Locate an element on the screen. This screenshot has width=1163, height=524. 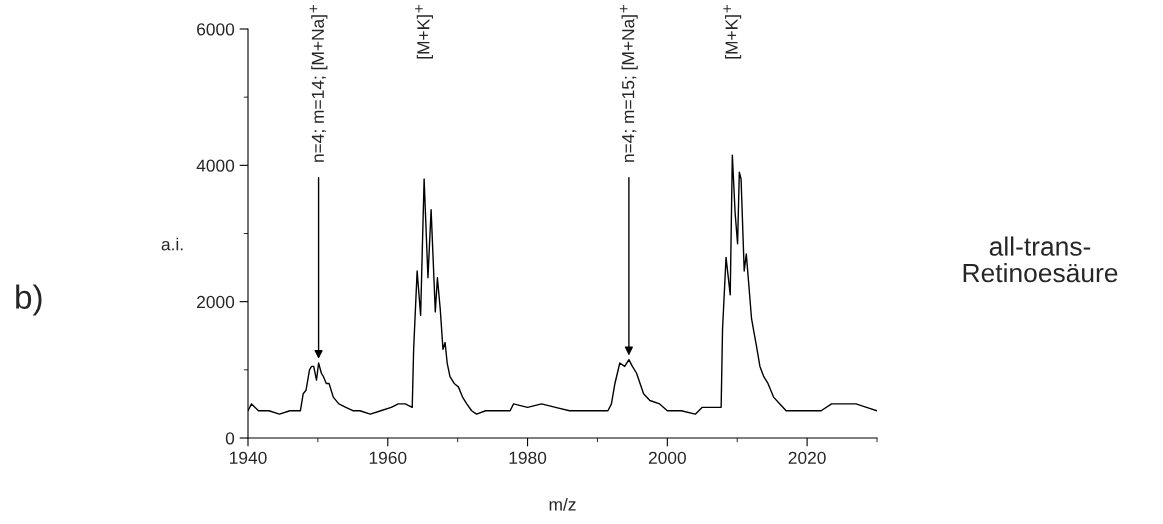
text: all-trans- Retinoesäure is located at coordinates (1040, 259).